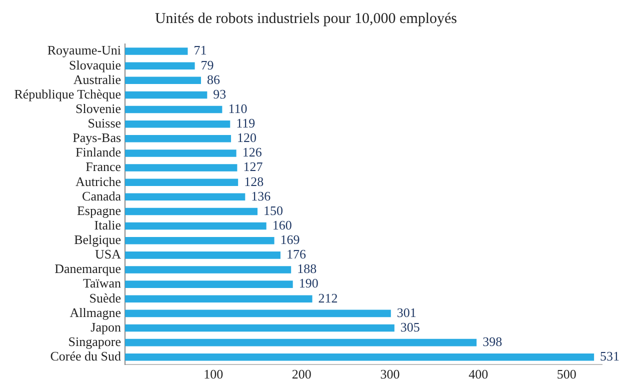 The height and width of the screenshot is (390, 642). Describe the element at coordinates (261, 196) in the screenshot. I see `data-label: 136` at that location.